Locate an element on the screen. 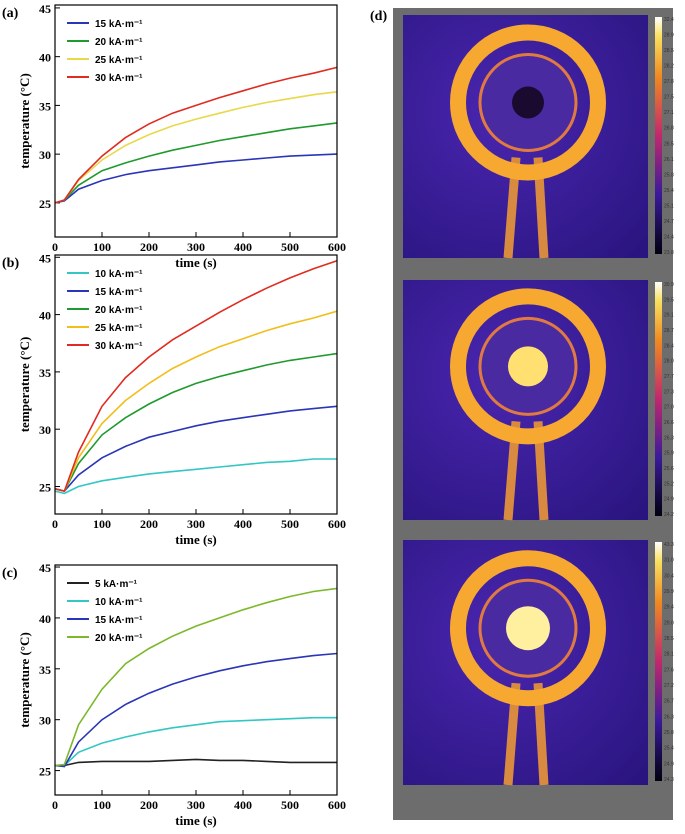 The height and width of the screenshot is (834, 685). colorbar-label: 29.4 is located at coordinates (669, 608).